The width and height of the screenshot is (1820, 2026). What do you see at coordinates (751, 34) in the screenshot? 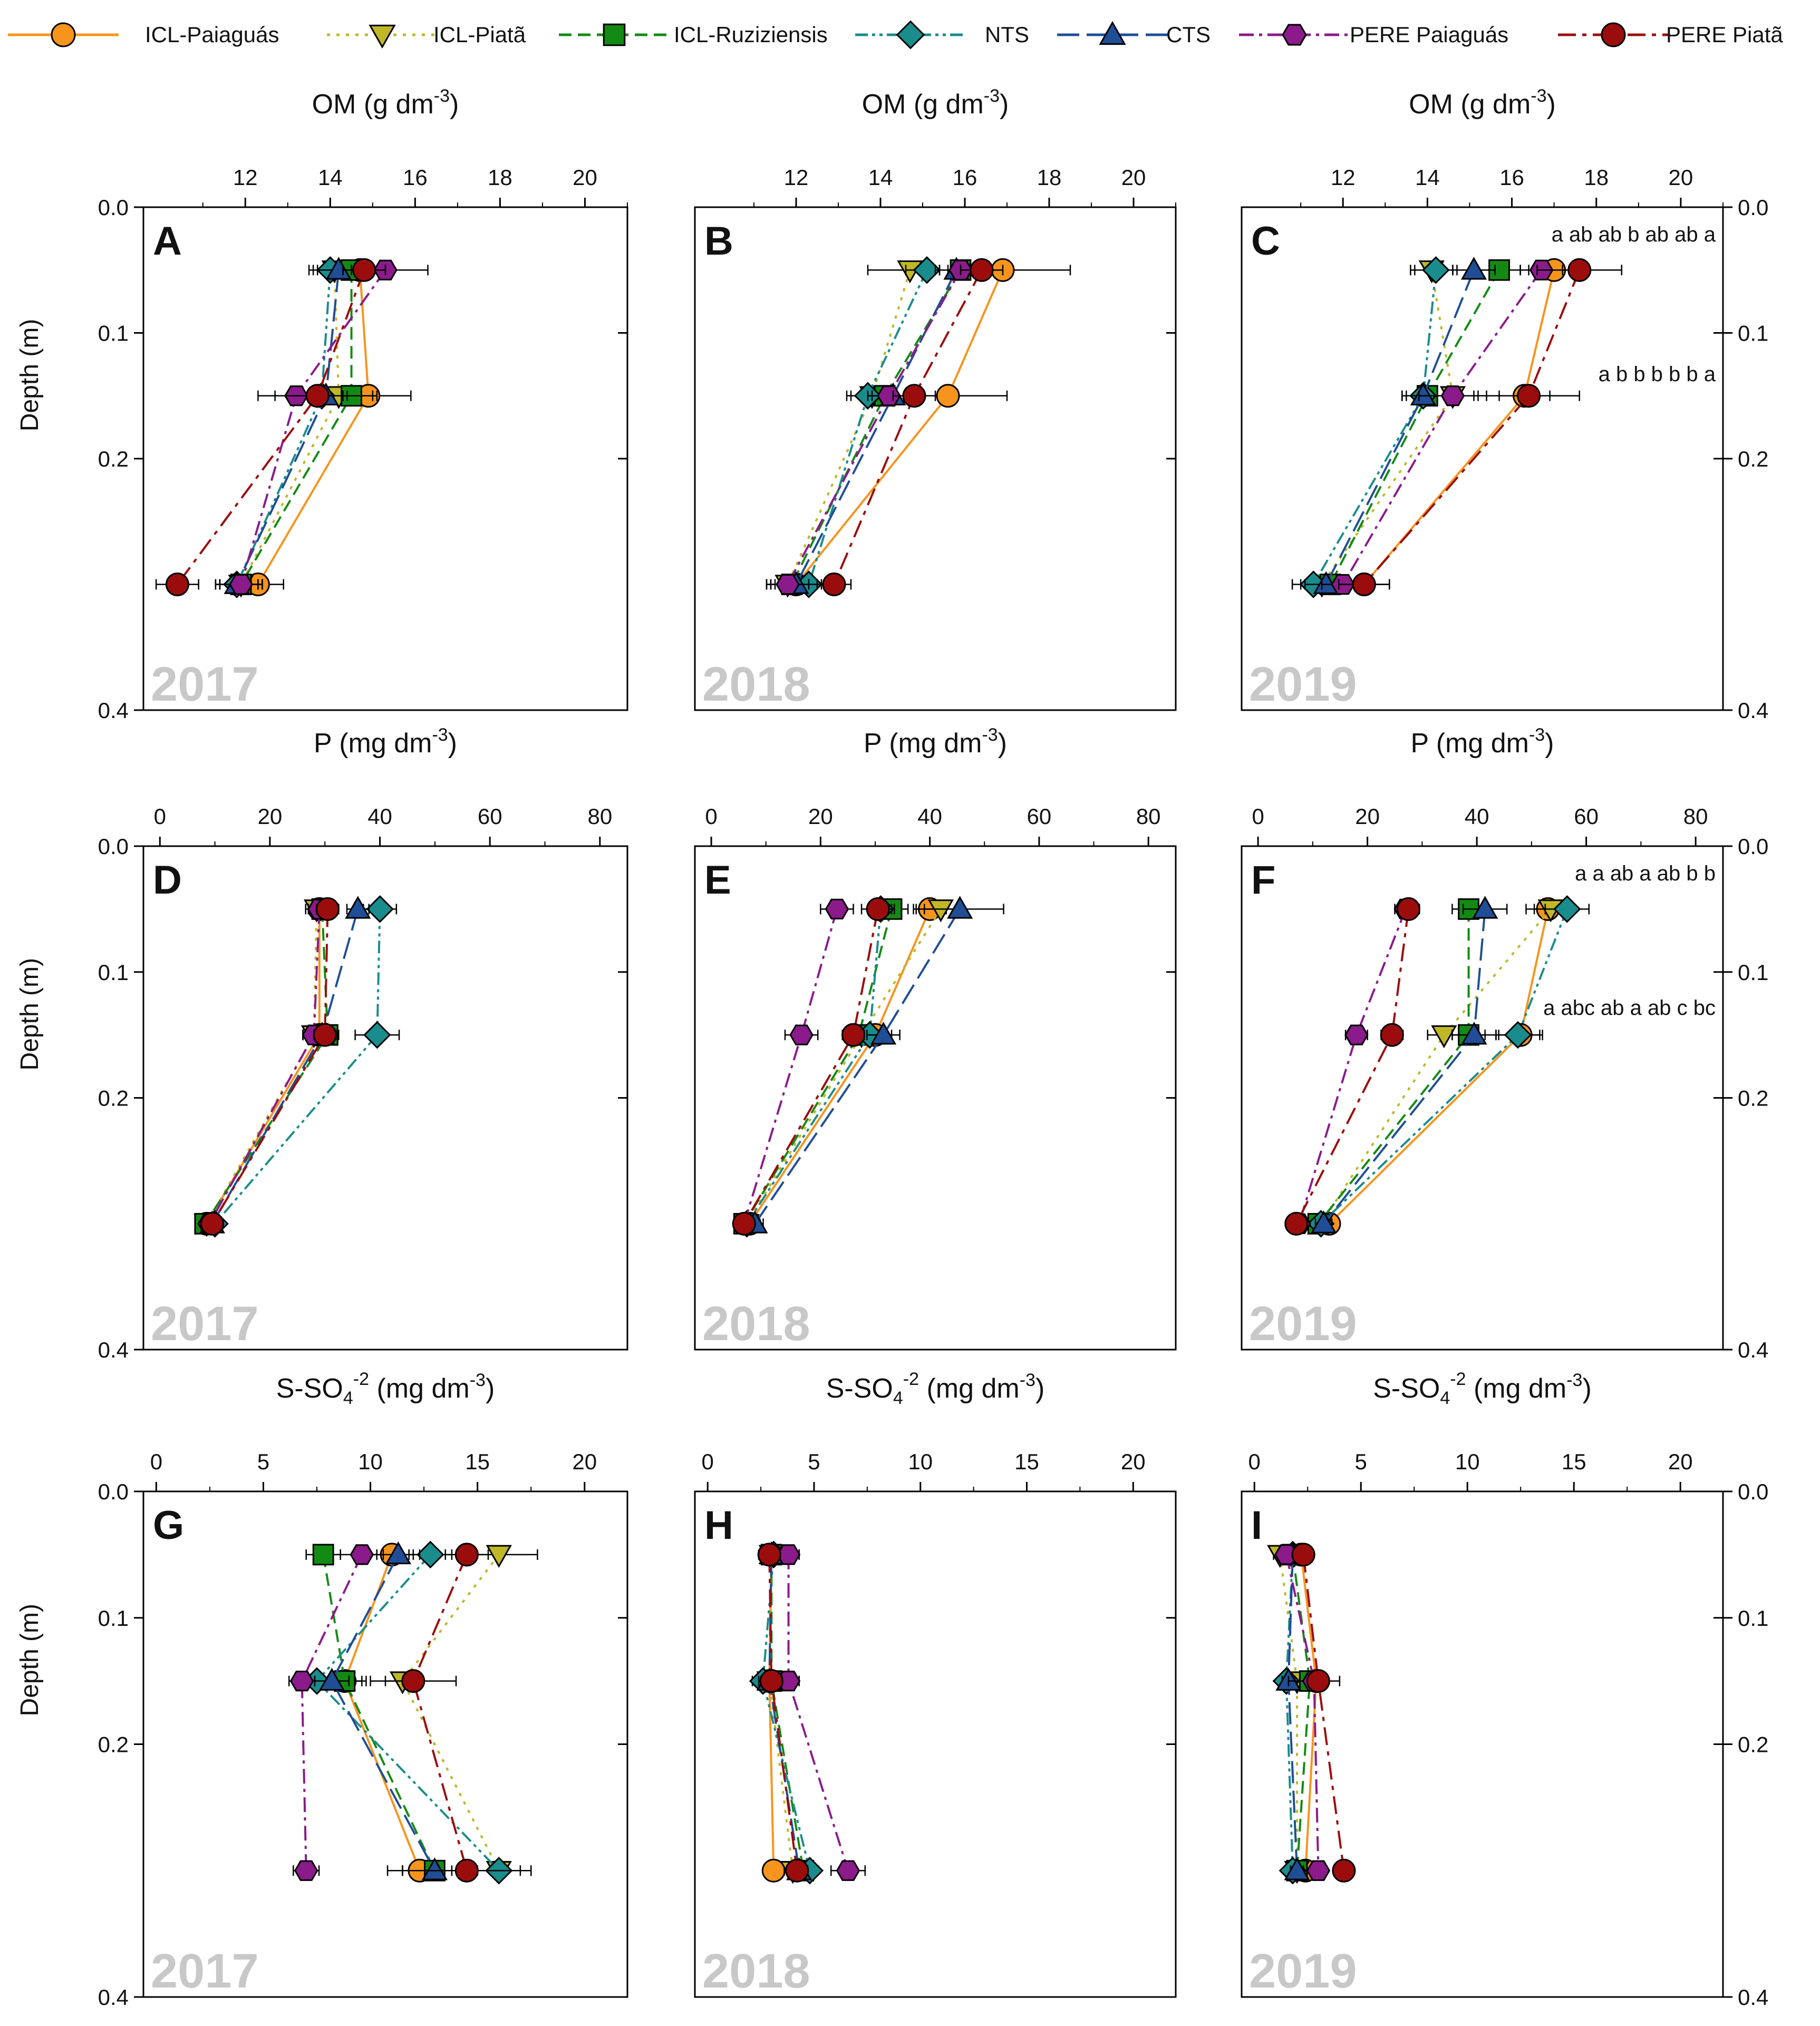
I see `legend-label: ICL-Ruziziensis` at bounding box center [751, 34].